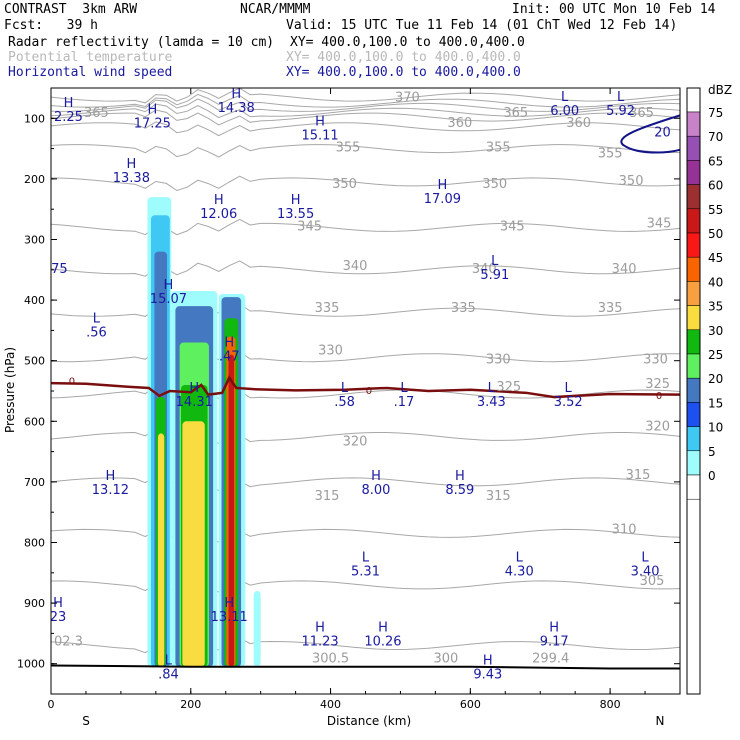 Image resolution: width=740 pixels, height=740 pixels. I want to click on colorbar-tick-label: 60, so click(715, 186).